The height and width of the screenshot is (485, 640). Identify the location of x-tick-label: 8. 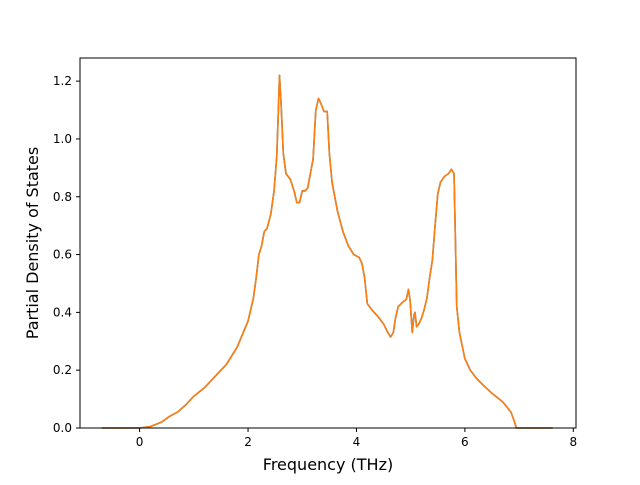
(573, 442).